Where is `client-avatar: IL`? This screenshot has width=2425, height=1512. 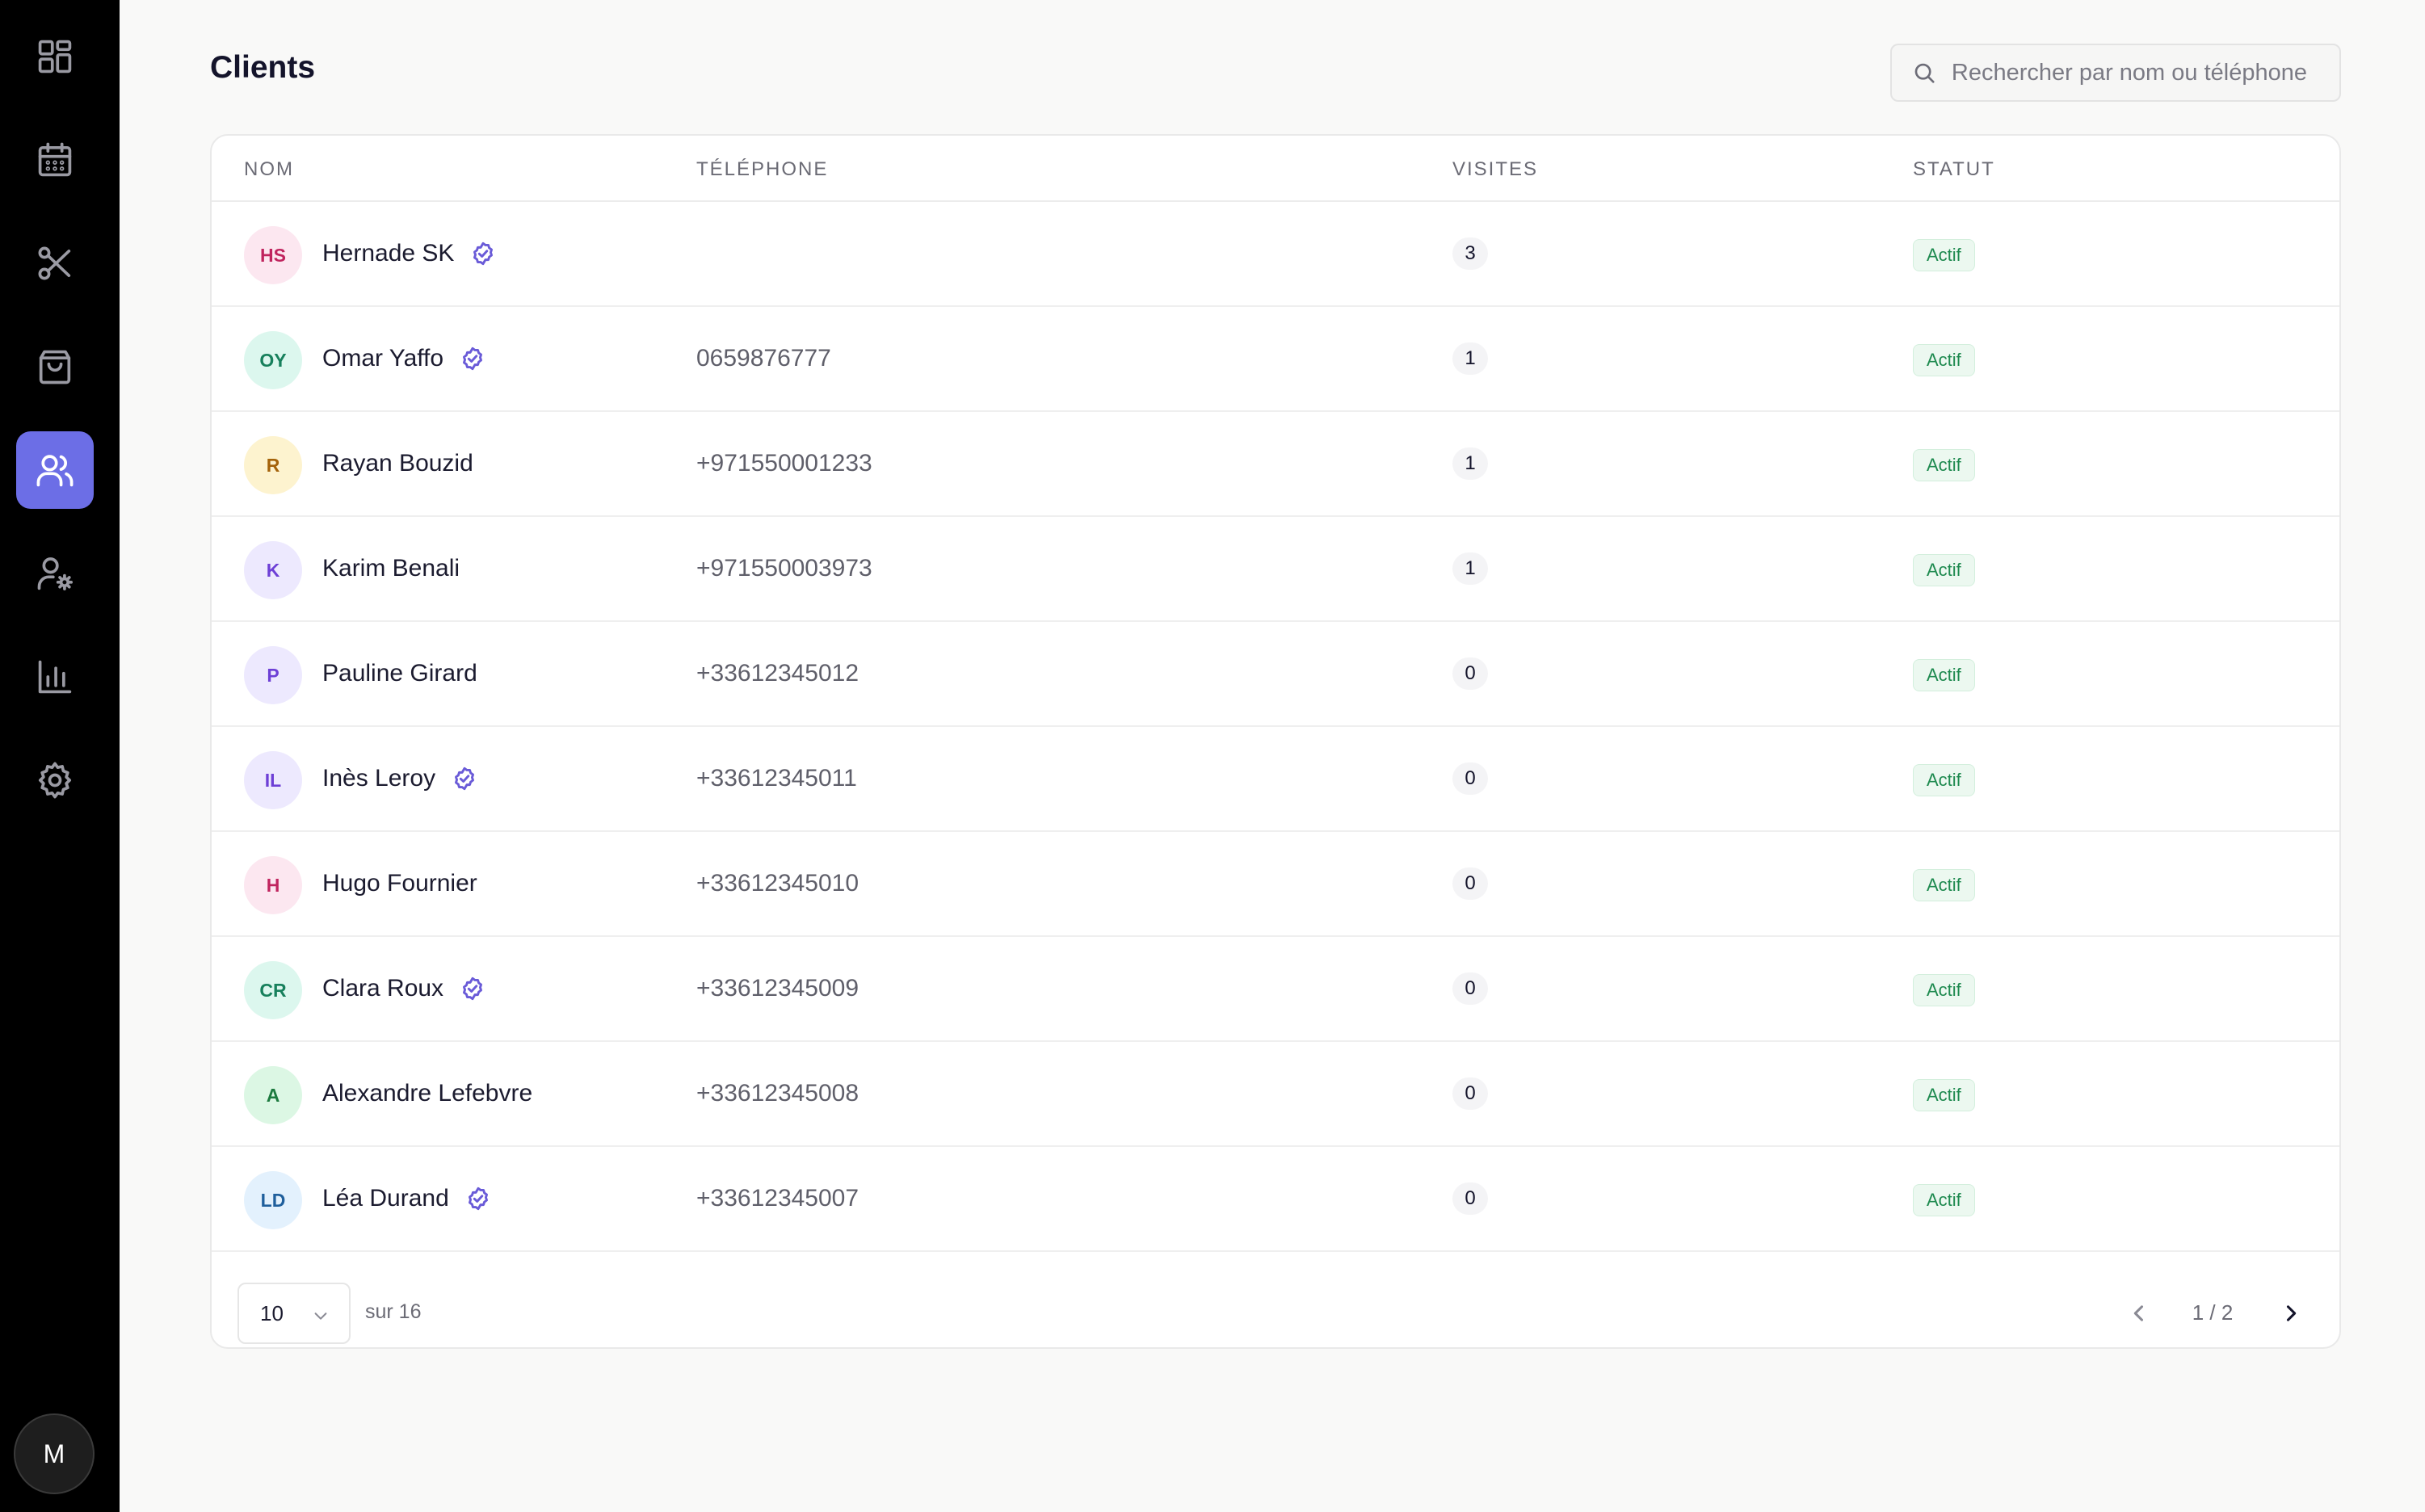 client-avatar: IL is located at coordinates (273, 780).